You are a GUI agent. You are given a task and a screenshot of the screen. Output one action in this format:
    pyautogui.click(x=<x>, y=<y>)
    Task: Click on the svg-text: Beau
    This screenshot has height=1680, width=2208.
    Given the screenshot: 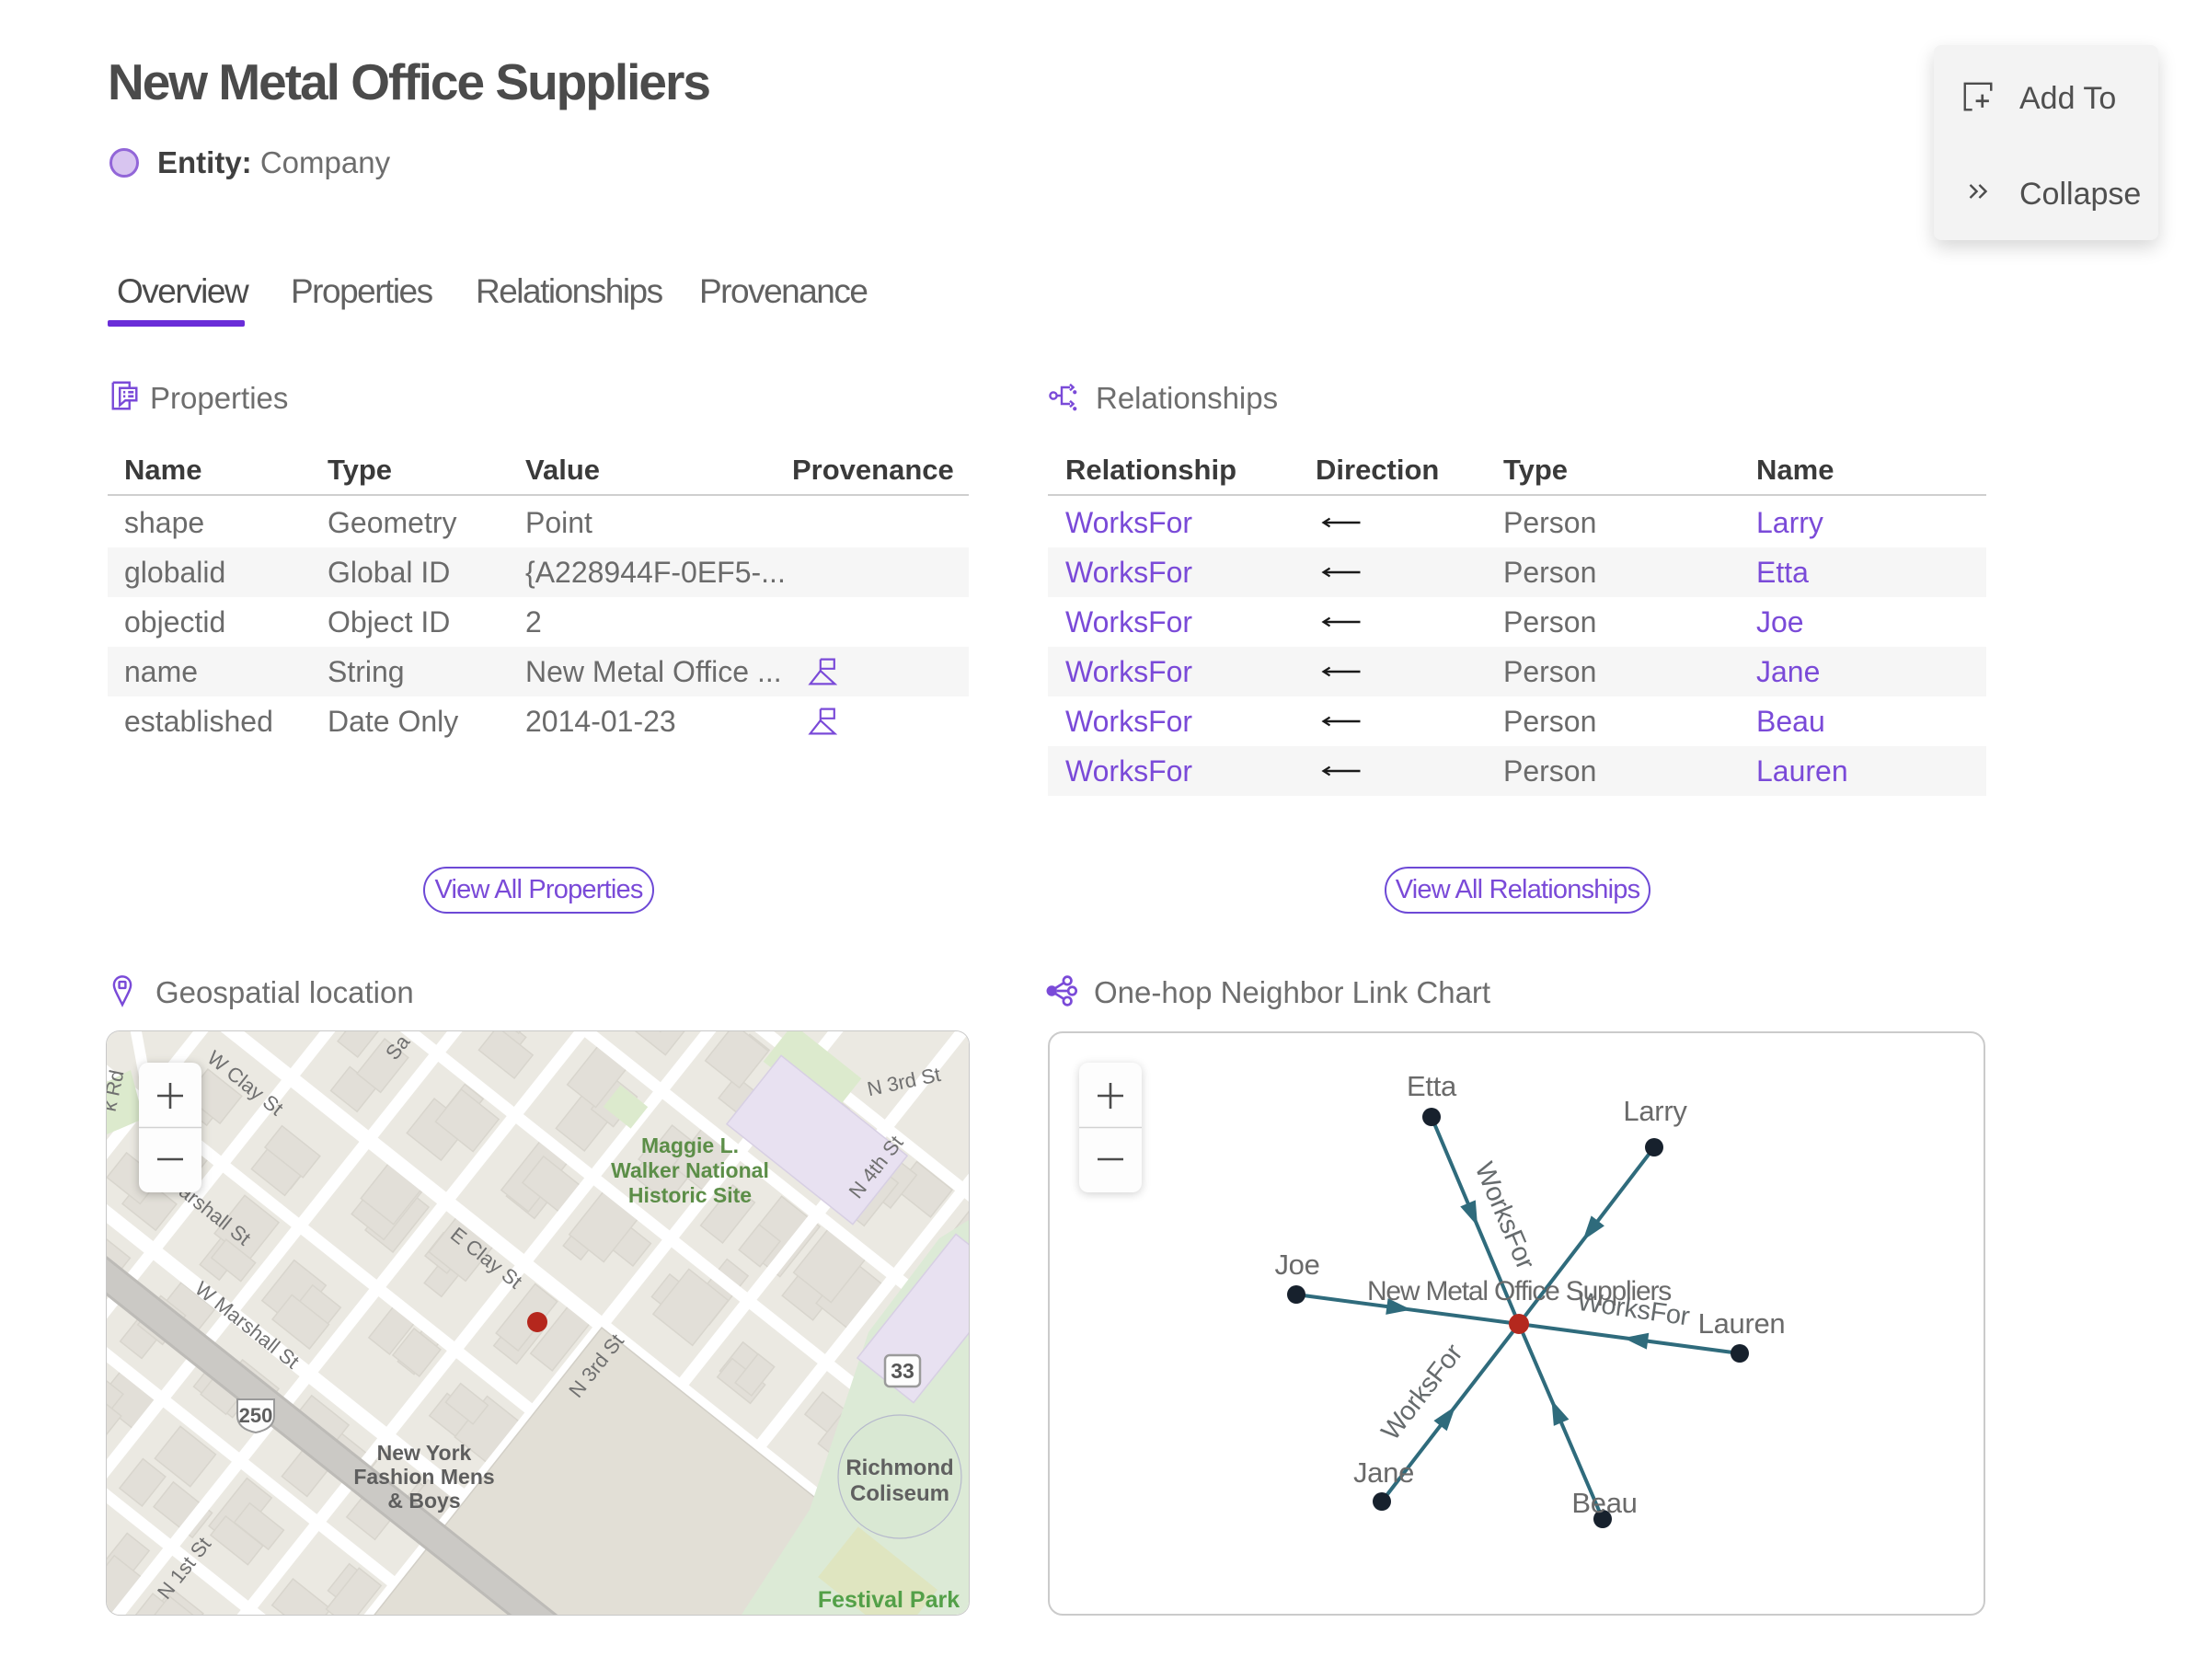 What is the action you would take?
    pyautogui.click(x=1604, y=1503)
    